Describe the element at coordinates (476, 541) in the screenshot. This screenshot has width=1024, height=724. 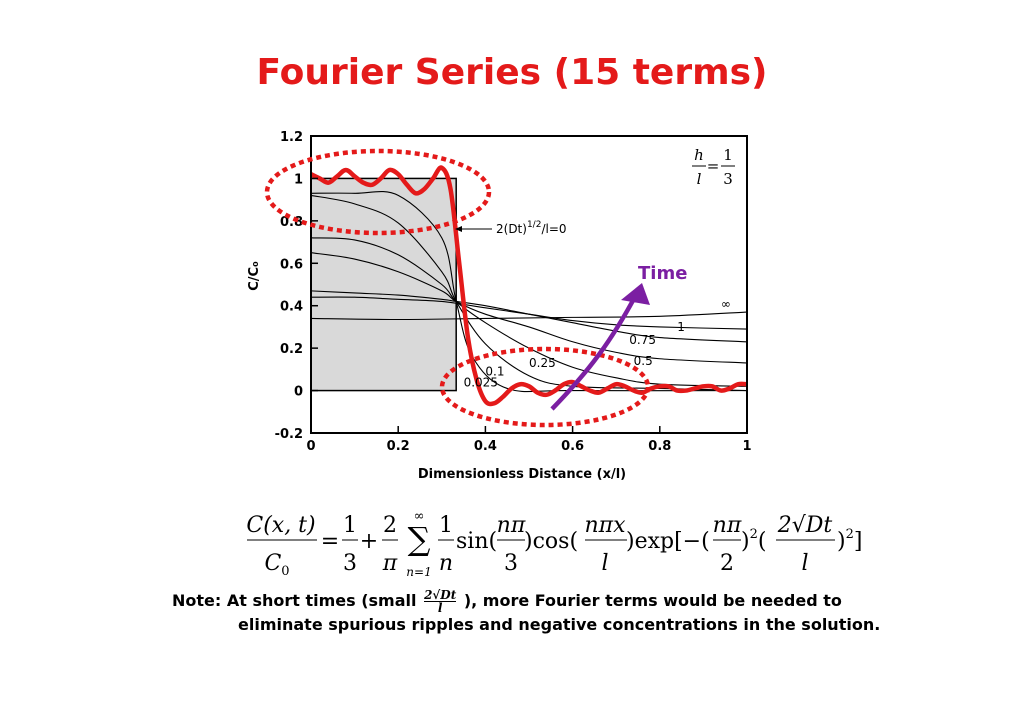
I see `formula-sin: sin(` at that location.